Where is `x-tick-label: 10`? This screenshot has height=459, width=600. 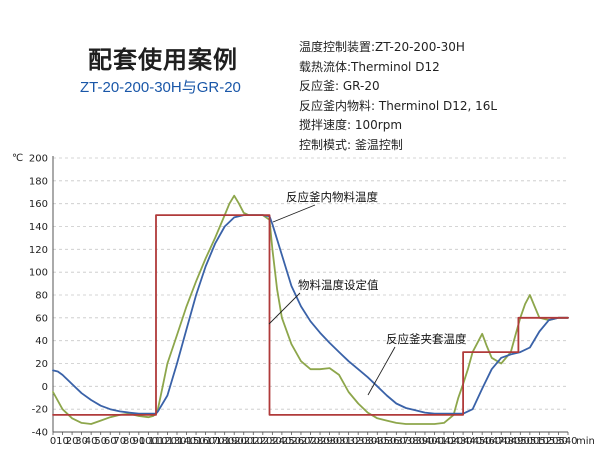
x-tick-label: 10 is located at coordinates (62, 441).